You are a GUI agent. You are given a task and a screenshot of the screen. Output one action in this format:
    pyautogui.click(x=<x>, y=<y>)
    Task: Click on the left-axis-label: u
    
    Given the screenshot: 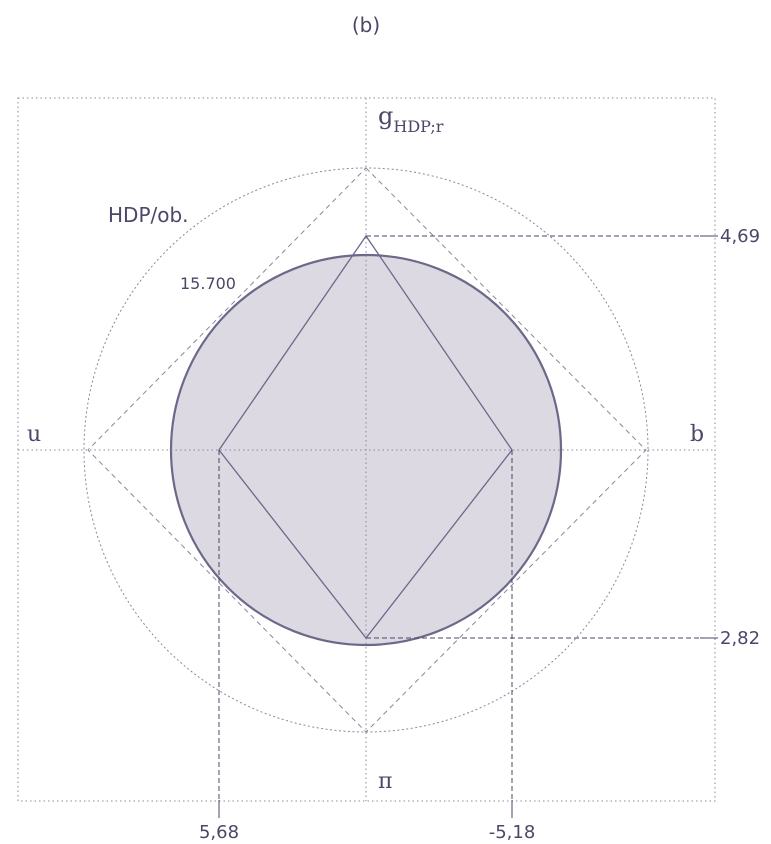 What is the action you would take?
    pyautogui.click(x=34, y=434)
    